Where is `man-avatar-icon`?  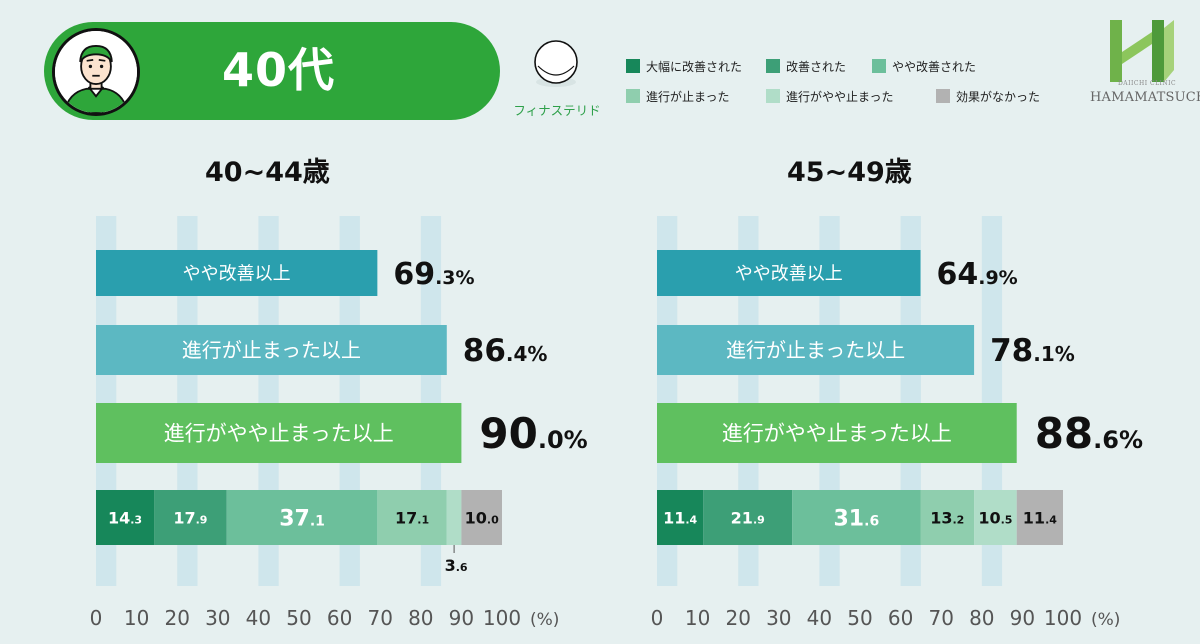
man-avatar-icon is located at coordinates (96, 72).